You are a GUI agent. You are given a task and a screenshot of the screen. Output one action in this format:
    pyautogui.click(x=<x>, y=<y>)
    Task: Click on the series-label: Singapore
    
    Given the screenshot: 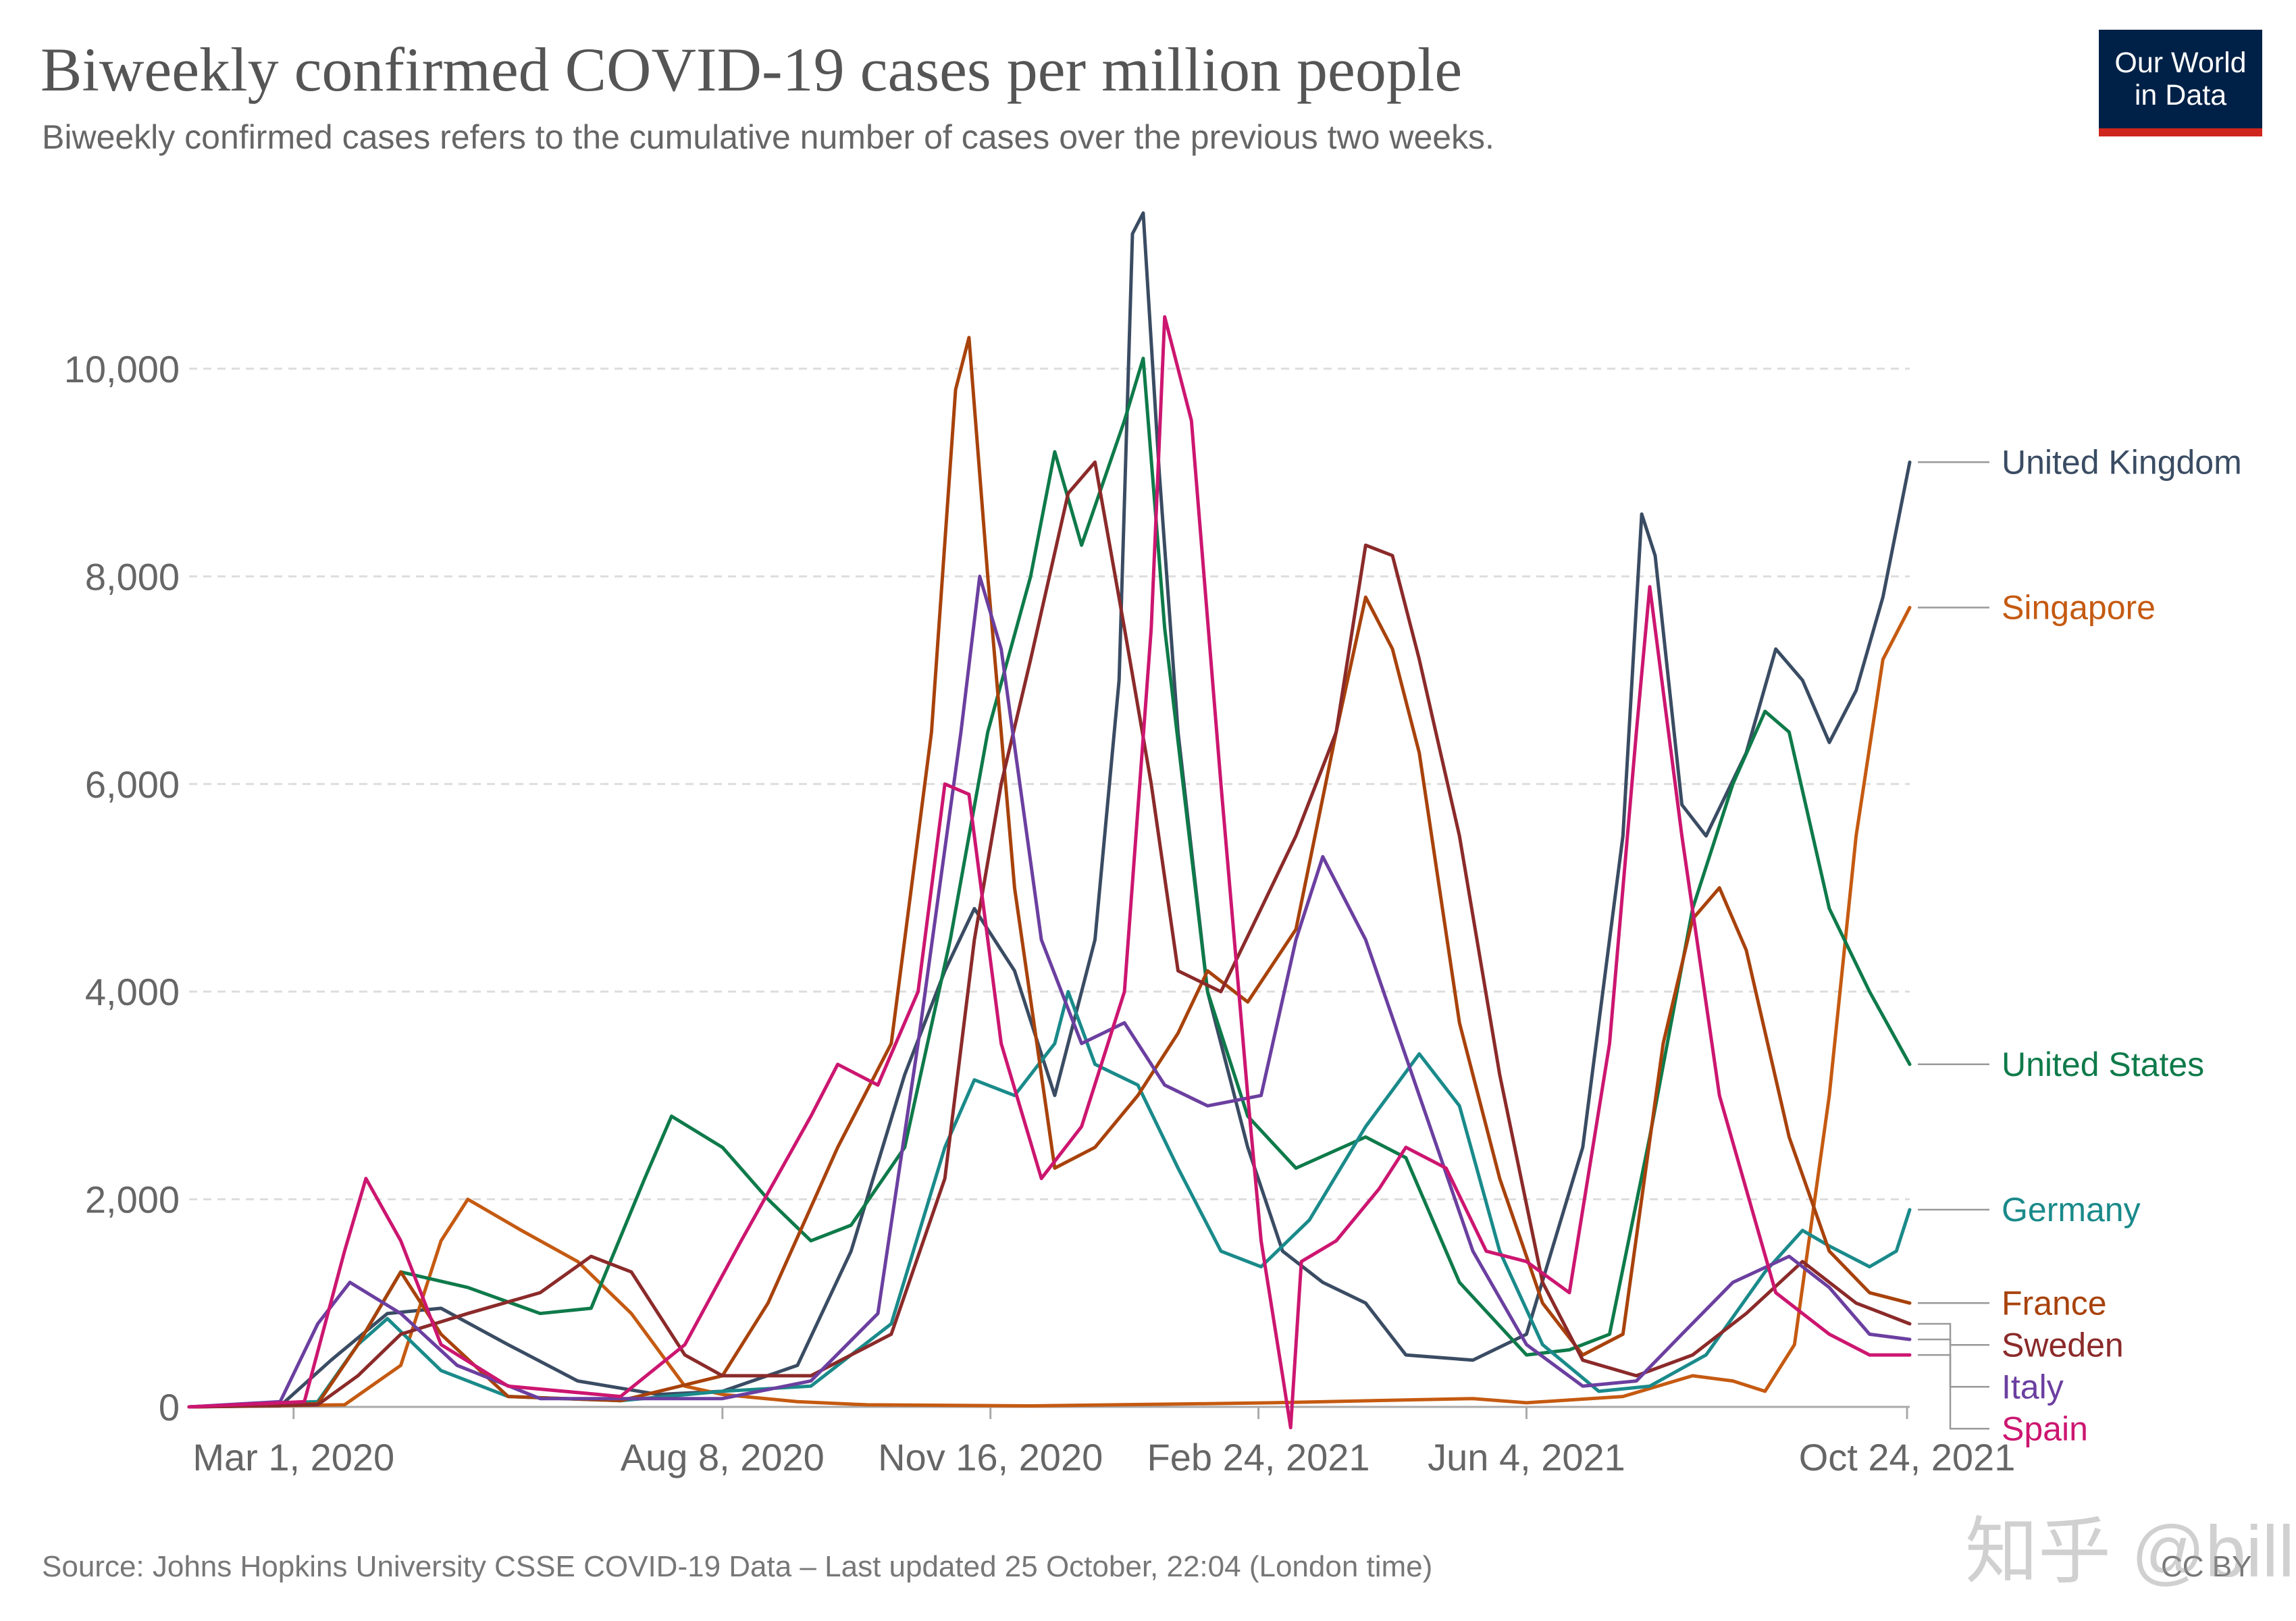 What is the action you would take?
    pyautogui.click(x=2079, y=607)
    